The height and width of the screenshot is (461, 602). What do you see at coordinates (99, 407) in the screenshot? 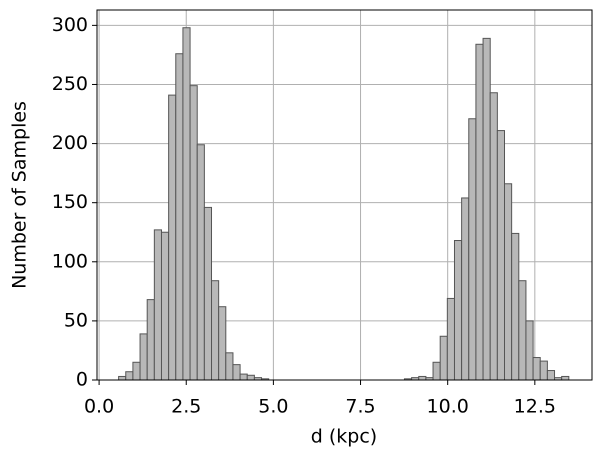
I see `x-tick-label: 0.0` at bounding box center [99, 407].